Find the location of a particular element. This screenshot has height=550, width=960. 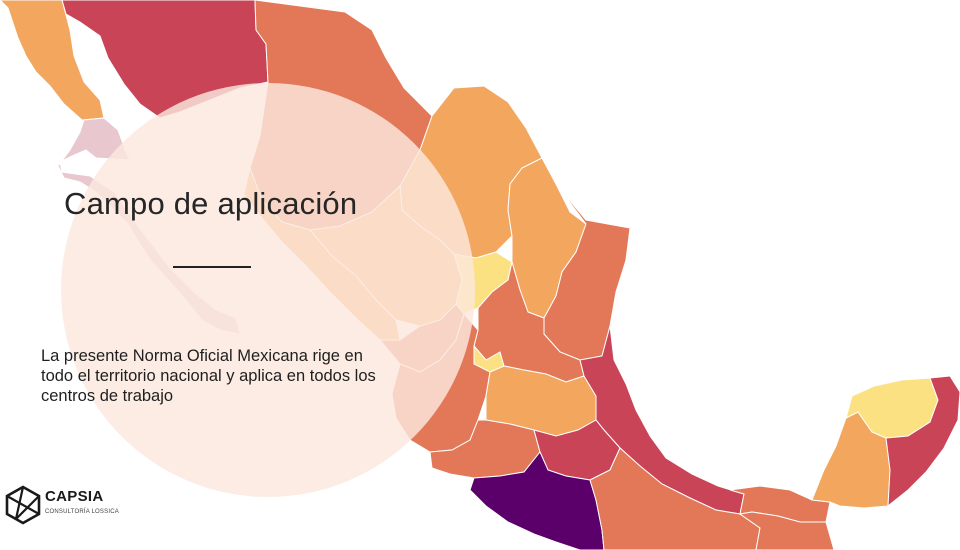

slide-title: Campo de aplicación is located at coordinates (211, 203).